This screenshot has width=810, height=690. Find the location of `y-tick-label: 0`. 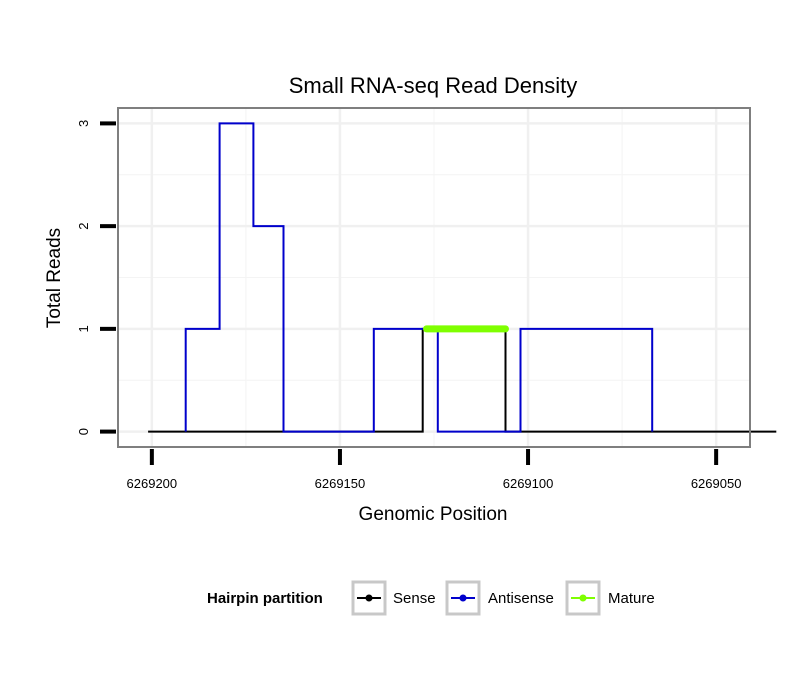

y-tick-label: 0 is located at coordinates (83, 431).